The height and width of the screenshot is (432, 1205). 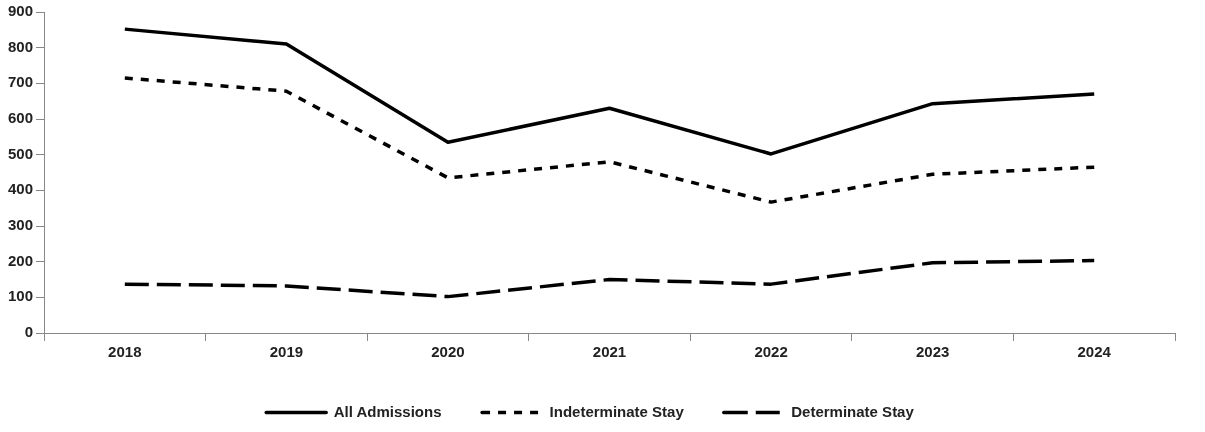 I want to click on y-tick-label: 700, so click(x=21, y=82).